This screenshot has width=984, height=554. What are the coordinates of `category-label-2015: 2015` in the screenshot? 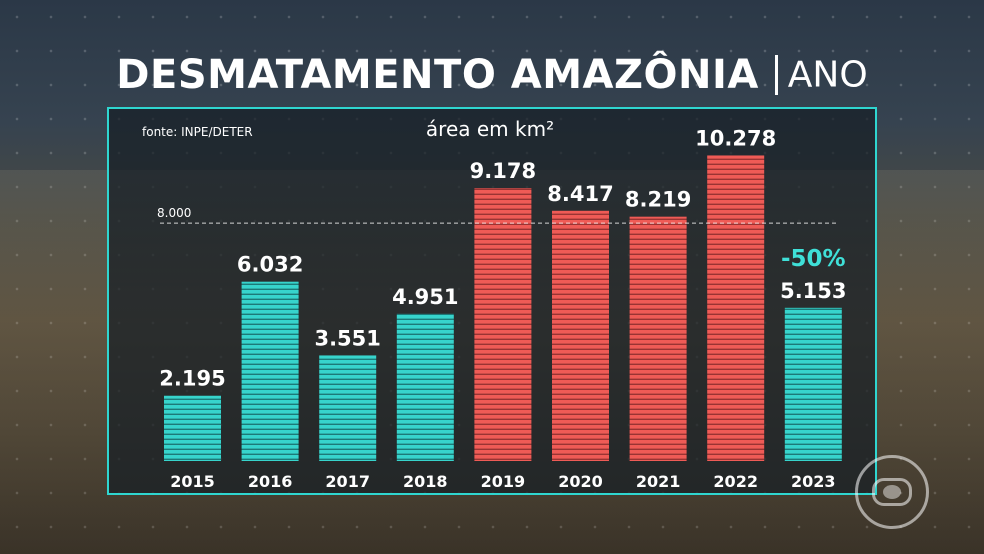 It's located at (192, 481).